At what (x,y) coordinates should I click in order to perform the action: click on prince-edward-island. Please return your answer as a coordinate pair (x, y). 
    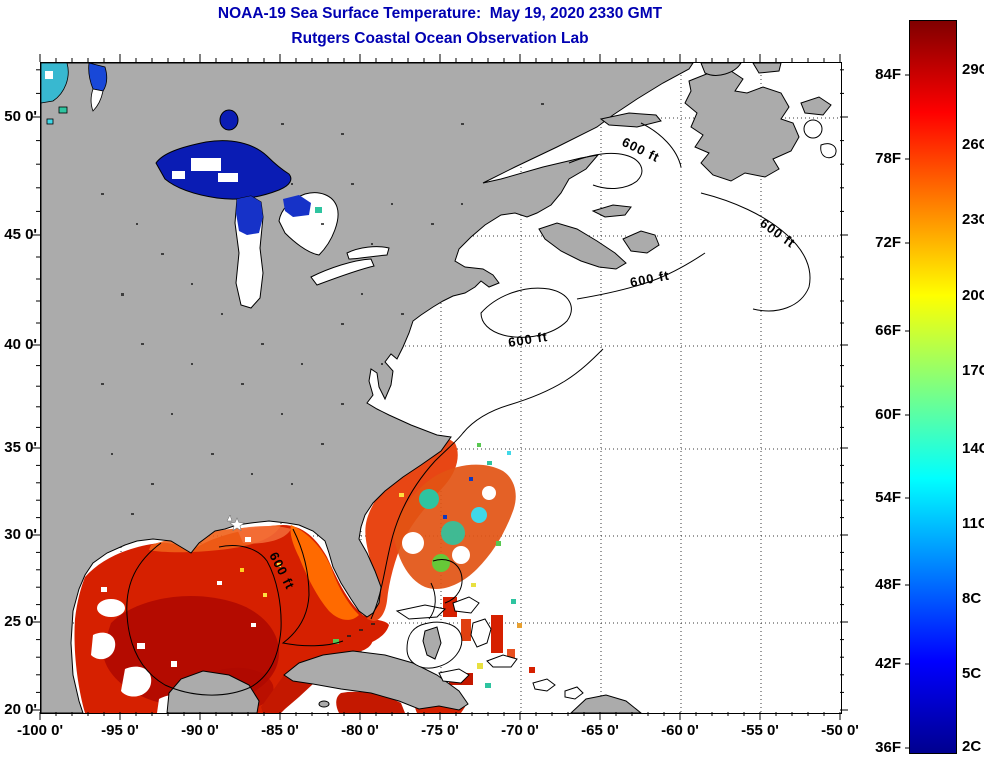
    Looking at the image, I should click on (611, 211).